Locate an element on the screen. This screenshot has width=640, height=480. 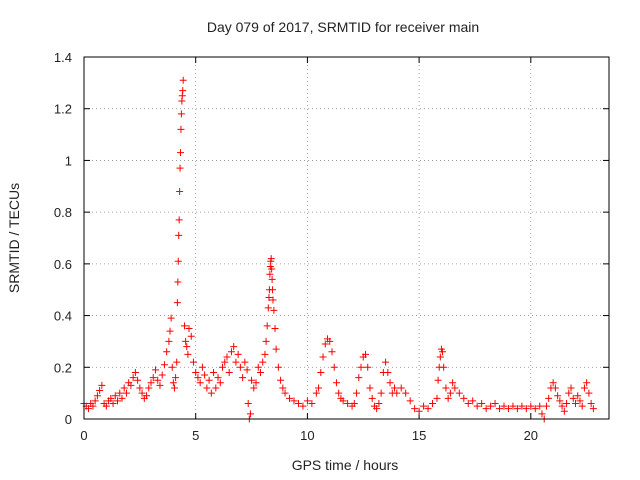
y-tick-label: 1.2 is located at coordinates (63, 109).